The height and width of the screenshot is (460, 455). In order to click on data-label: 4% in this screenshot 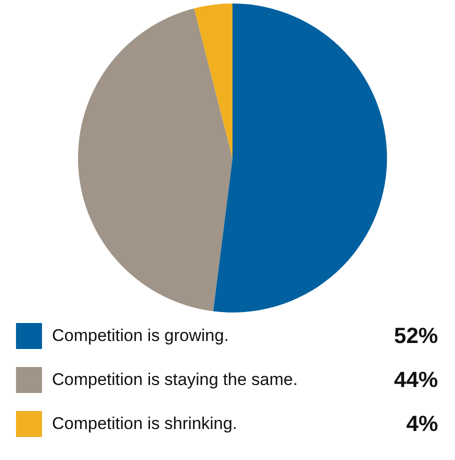, I will do `click(422, 424)`.